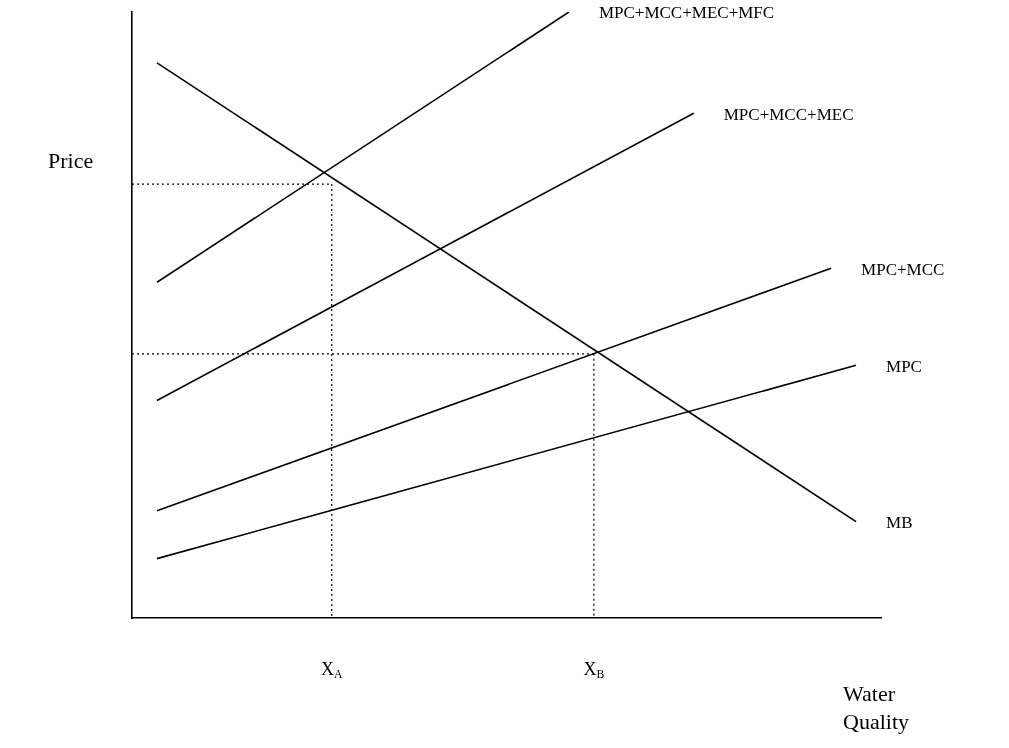 The image size is (1009, 748). What do you see at coordinates (686, 13) in the screenshot?
I see `series-label: MPC+MCC+MEC+MFC` at bounding box center [686, 13].